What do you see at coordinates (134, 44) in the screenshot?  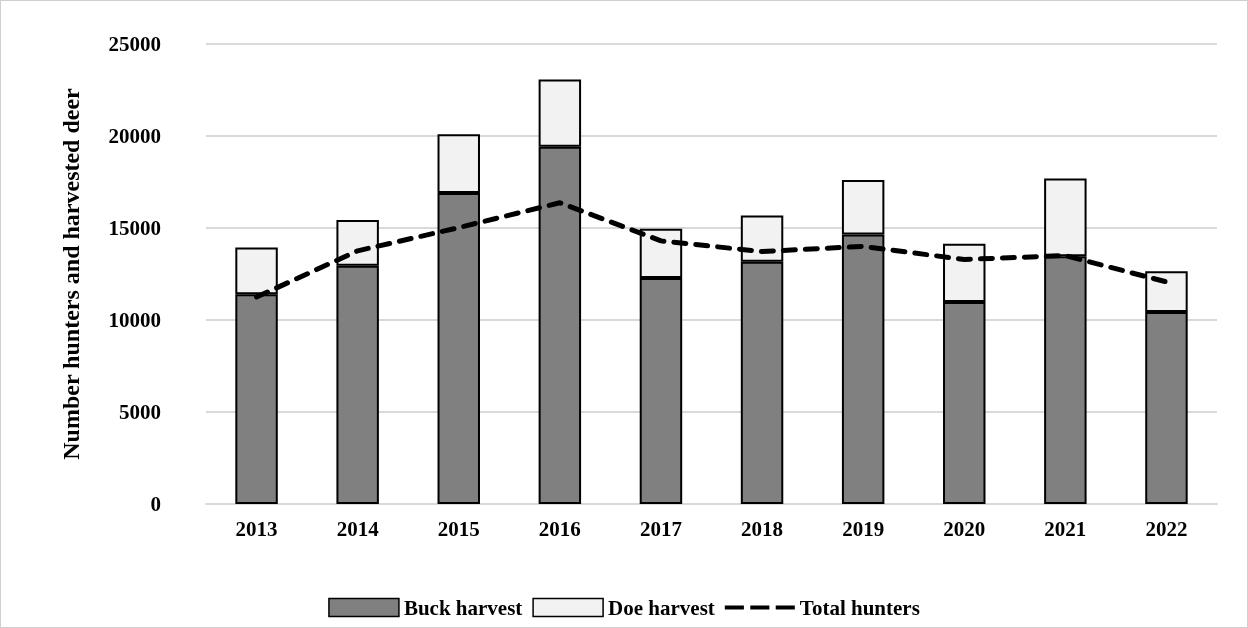 I see `y-tick-label: 25000` at bounding box center [134, 44].